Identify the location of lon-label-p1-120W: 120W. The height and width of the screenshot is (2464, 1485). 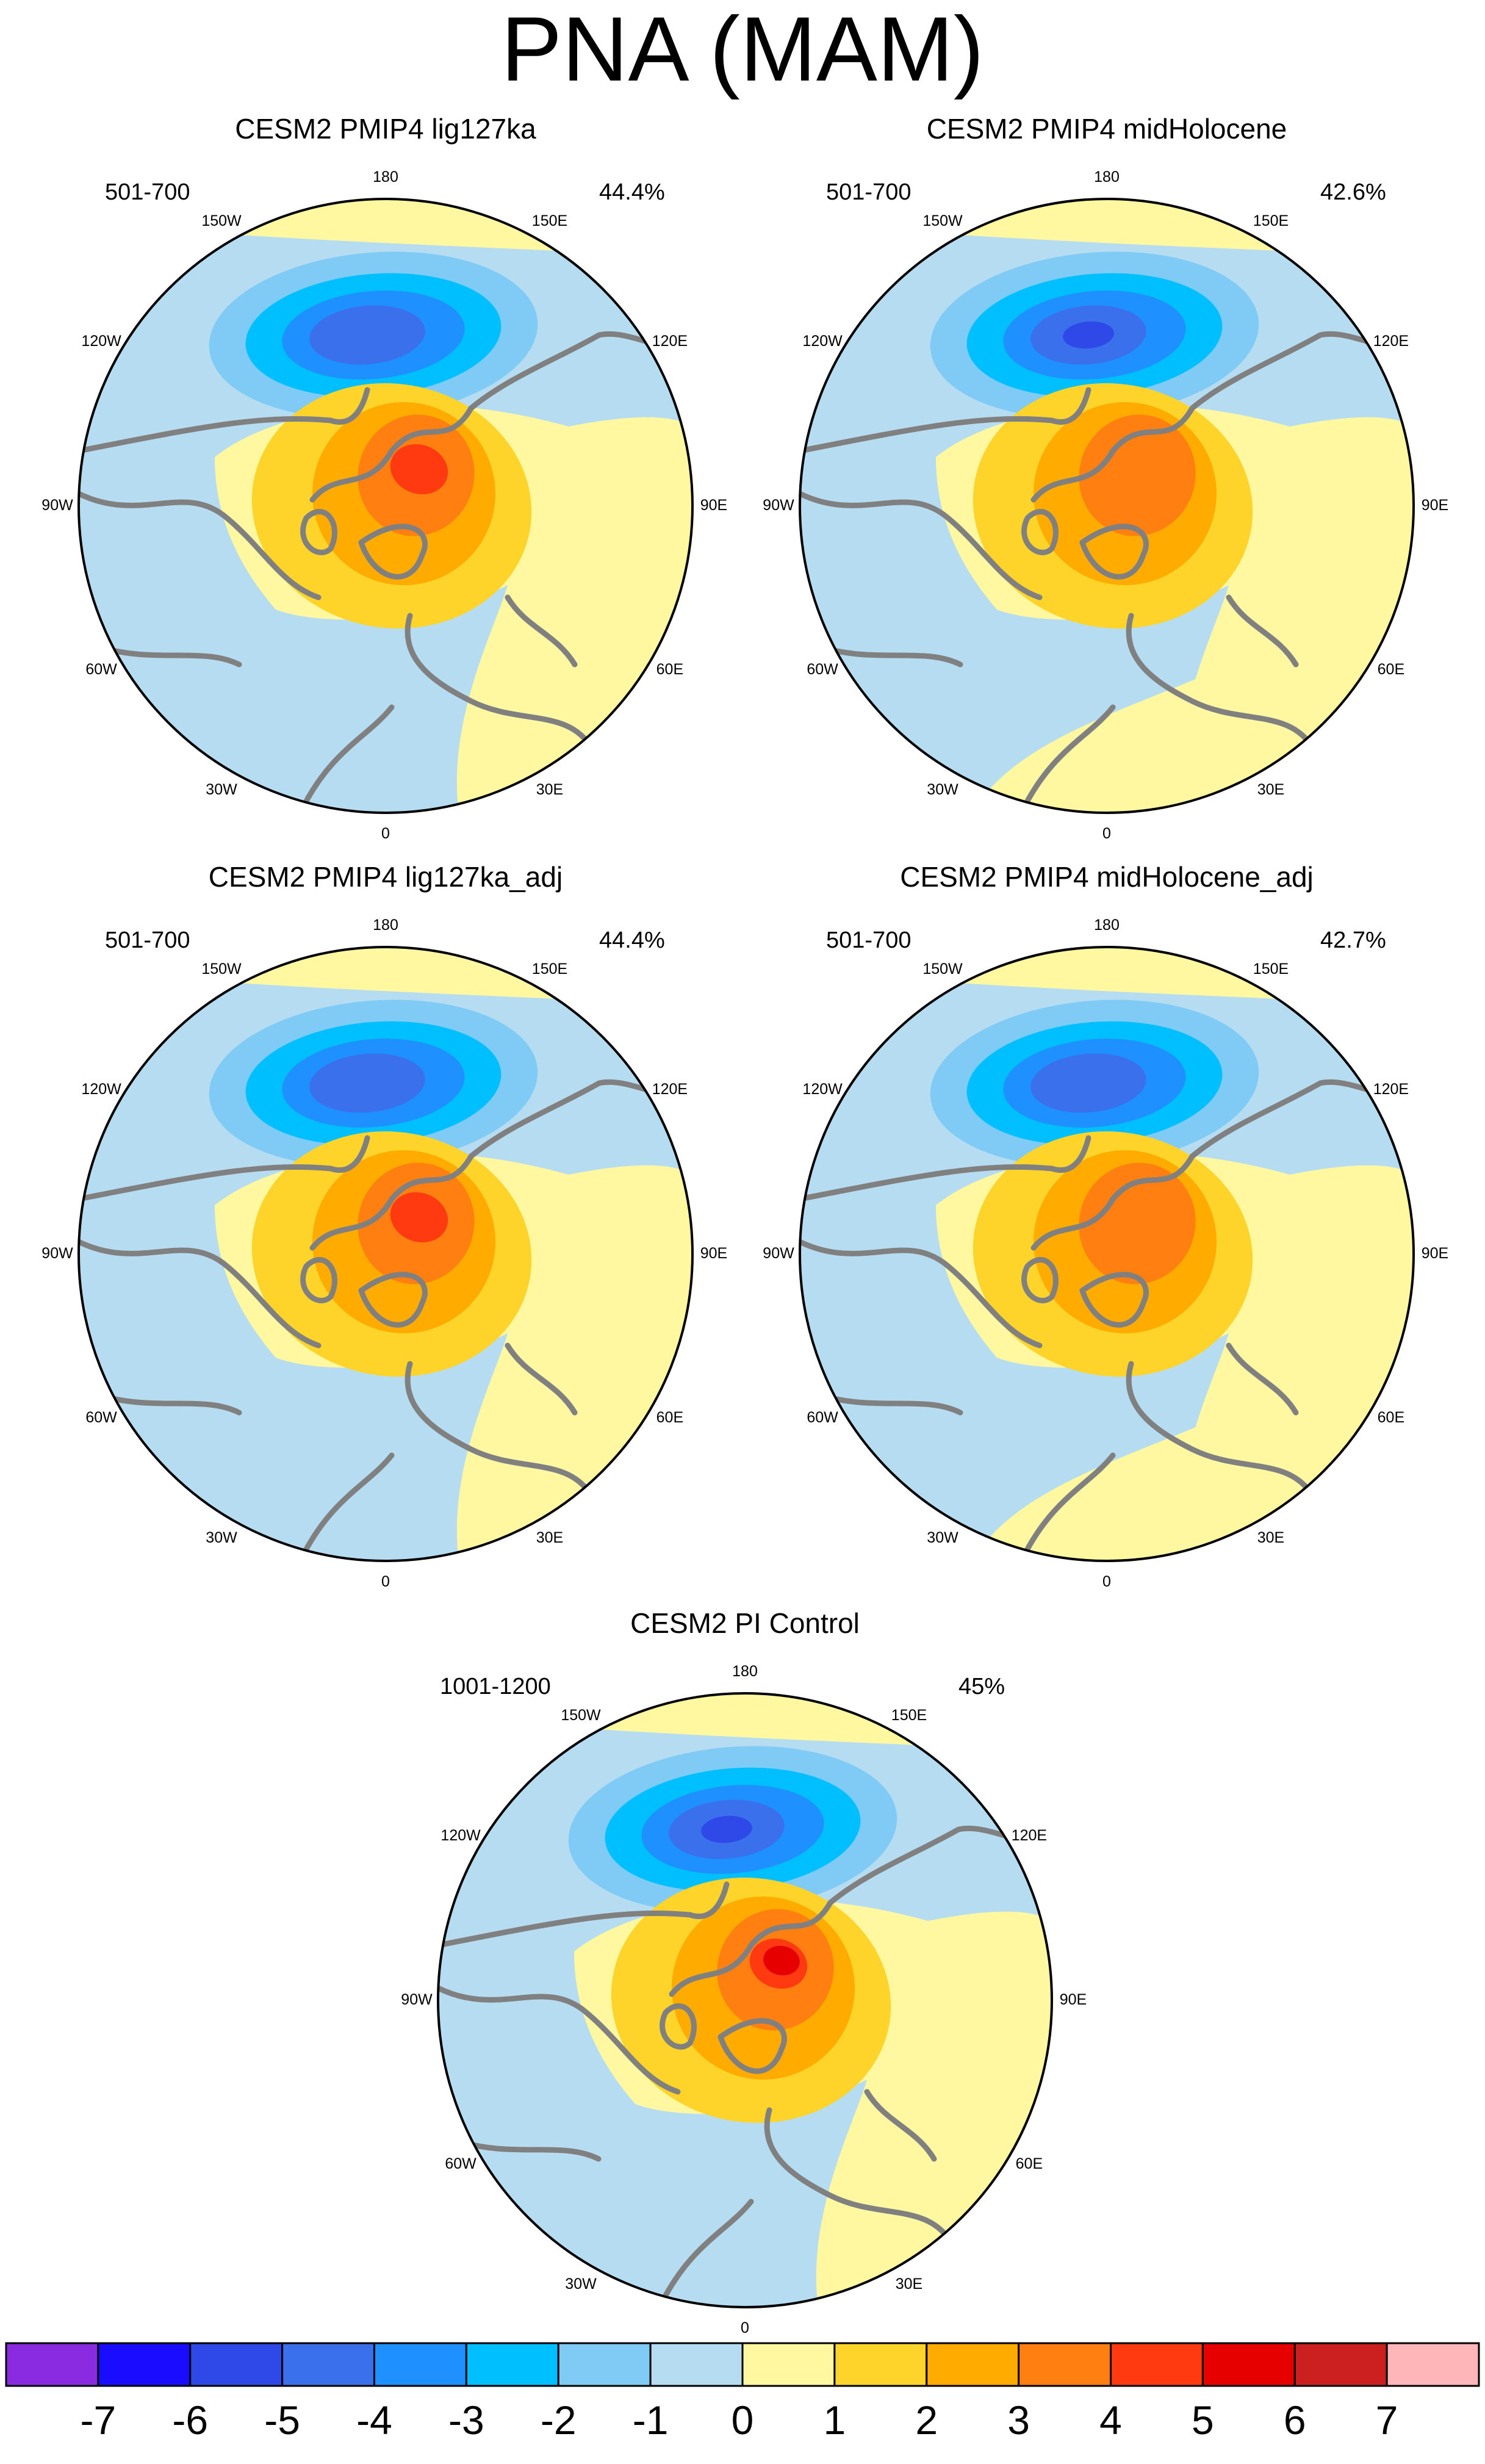
(101, 342).